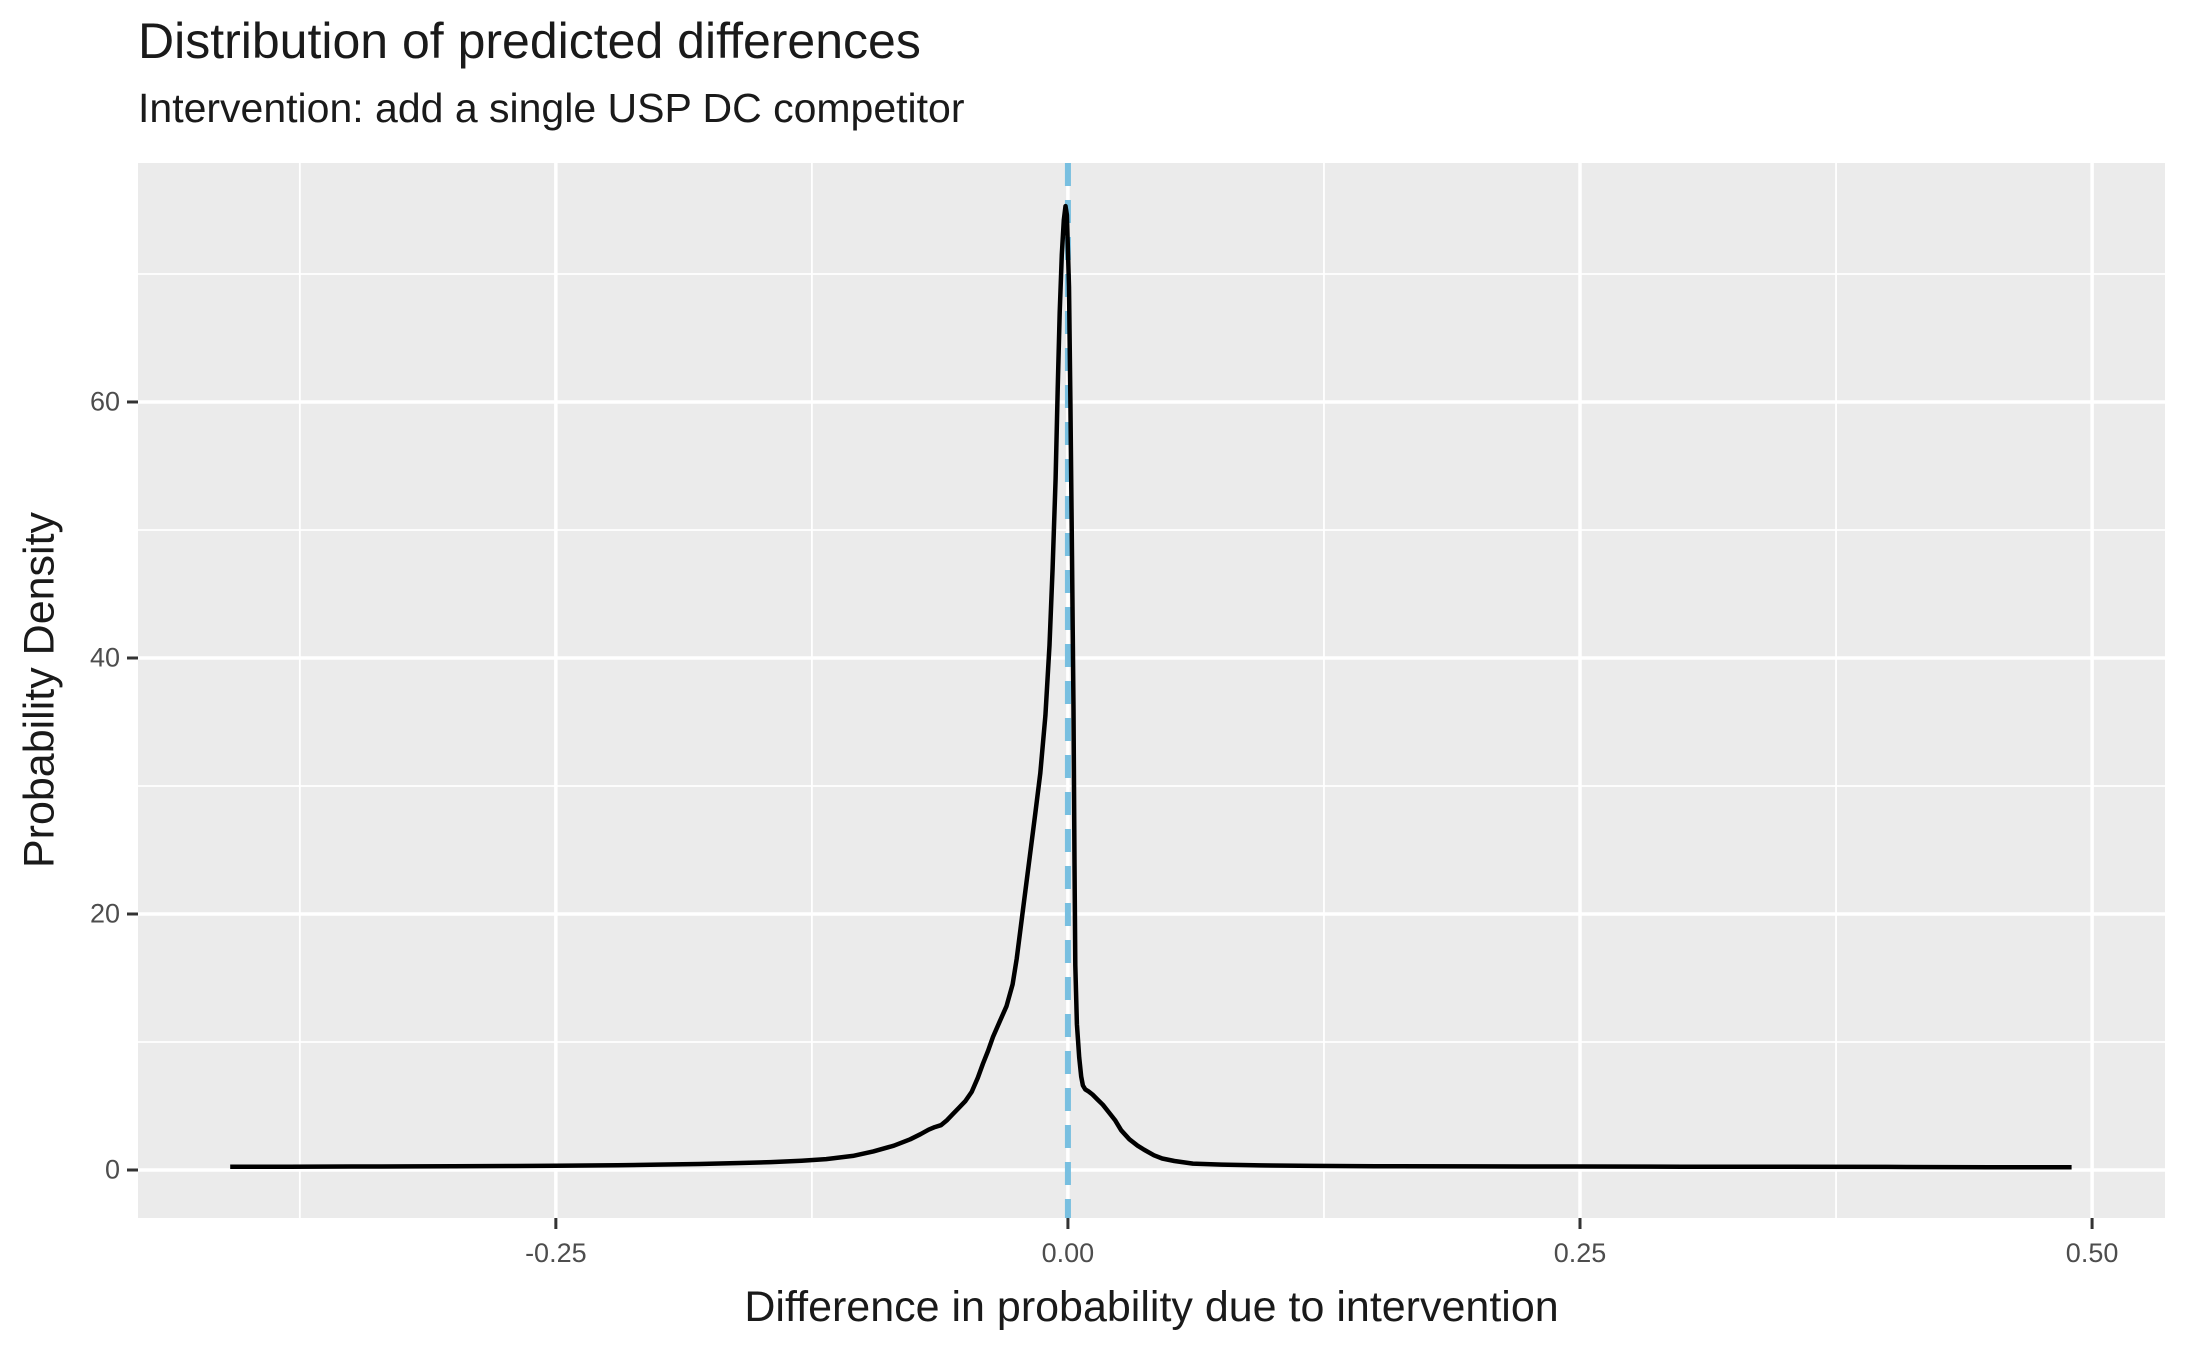 Image resolution: width=2187 pixels, height=1350 pixels. I want to click on x-tick-label: 0.25, so click(1580, 1253).